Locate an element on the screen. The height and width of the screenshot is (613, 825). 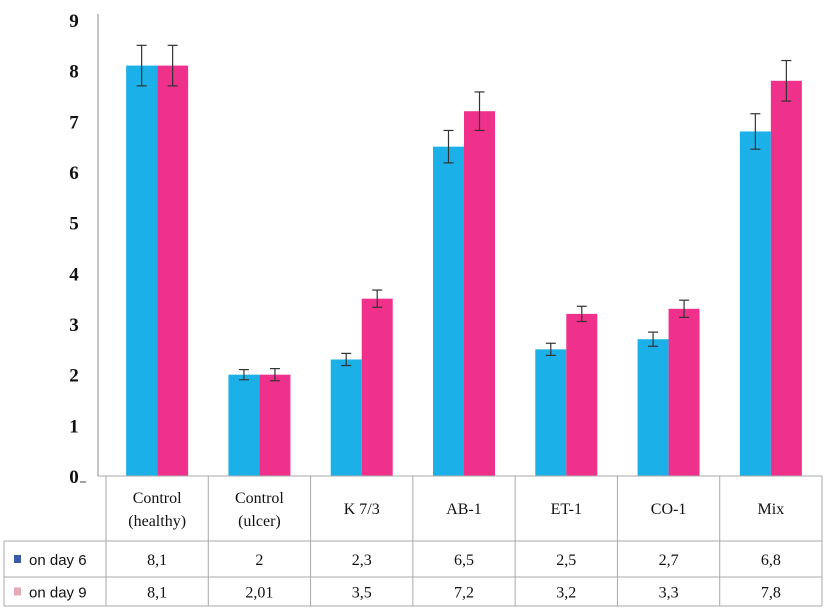
legend-label: on day 9 is located at coordinates (58, 593).